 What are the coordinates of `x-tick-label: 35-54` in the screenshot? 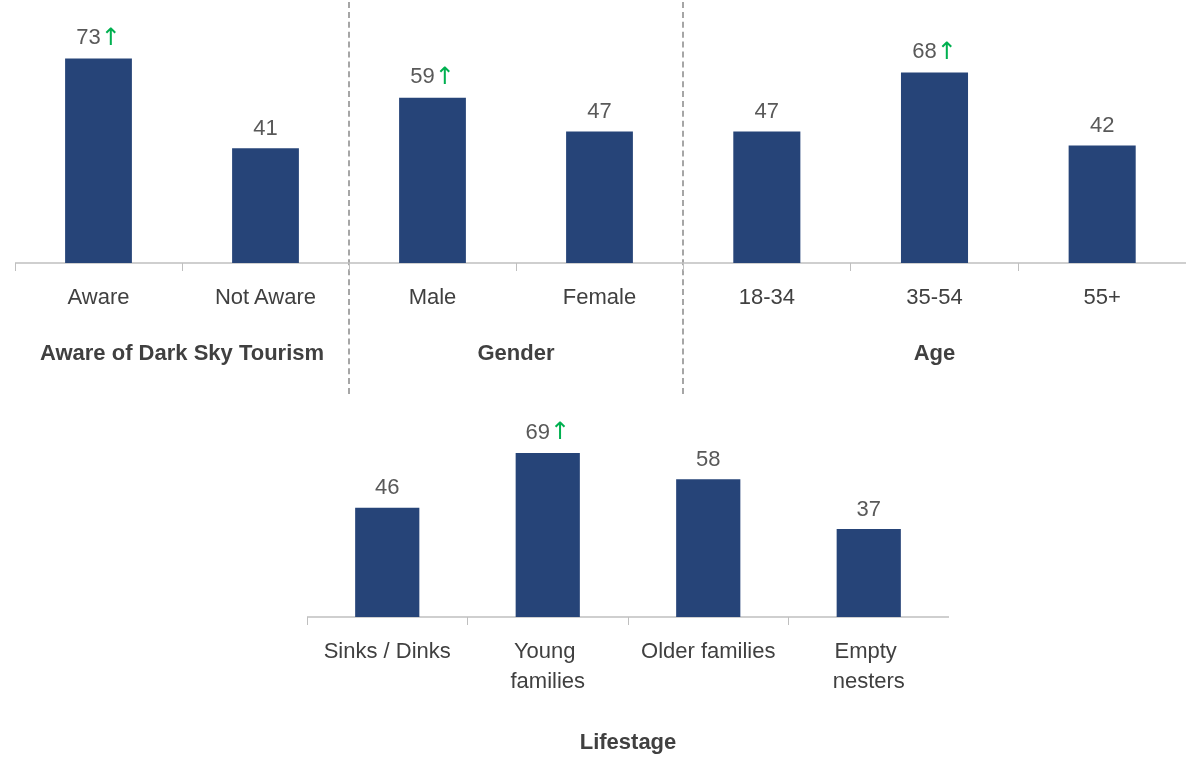 It's located at (934, 296).